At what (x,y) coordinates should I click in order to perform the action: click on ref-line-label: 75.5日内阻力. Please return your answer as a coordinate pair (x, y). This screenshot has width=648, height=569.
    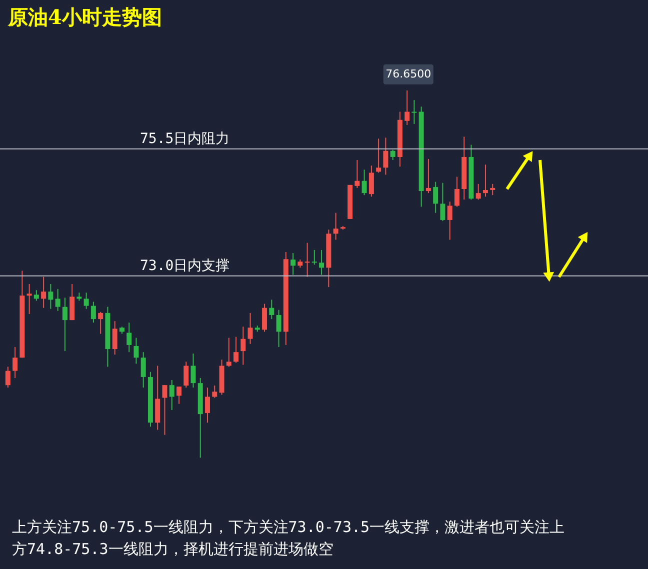
    Looking at the image, I should click on (185, 138).